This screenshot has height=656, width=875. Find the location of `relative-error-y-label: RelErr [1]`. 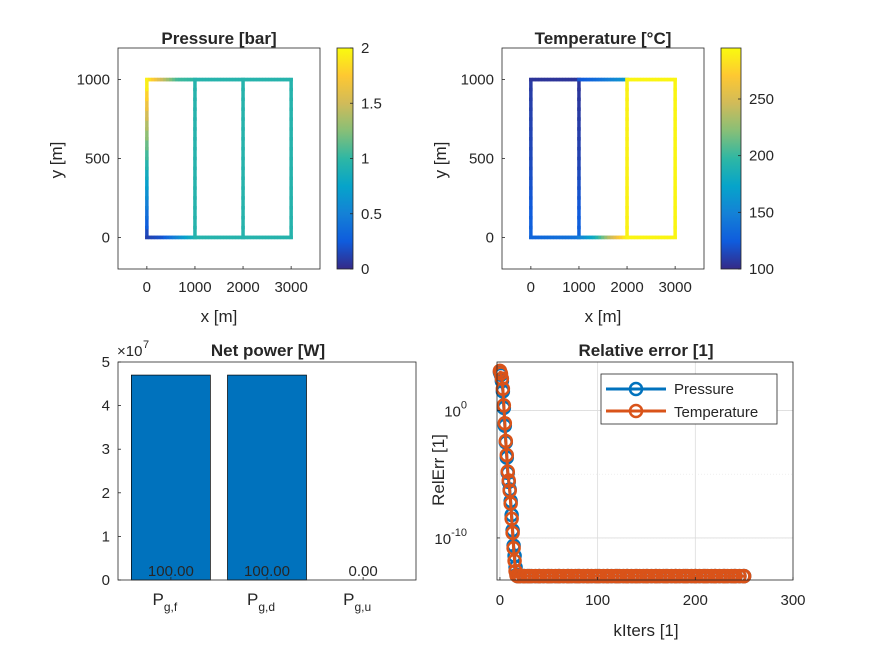

relative-error-y-label: RelErr [1] is located at coordinates (438, 470).